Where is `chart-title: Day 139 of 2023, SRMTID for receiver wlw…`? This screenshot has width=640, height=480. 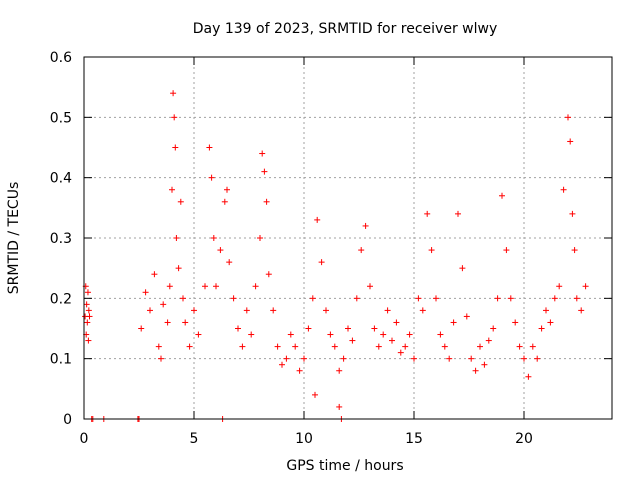 chart-title: Day 139 of 2023, SRMTID for receiver wlw… is located at coordinates (345, 29).